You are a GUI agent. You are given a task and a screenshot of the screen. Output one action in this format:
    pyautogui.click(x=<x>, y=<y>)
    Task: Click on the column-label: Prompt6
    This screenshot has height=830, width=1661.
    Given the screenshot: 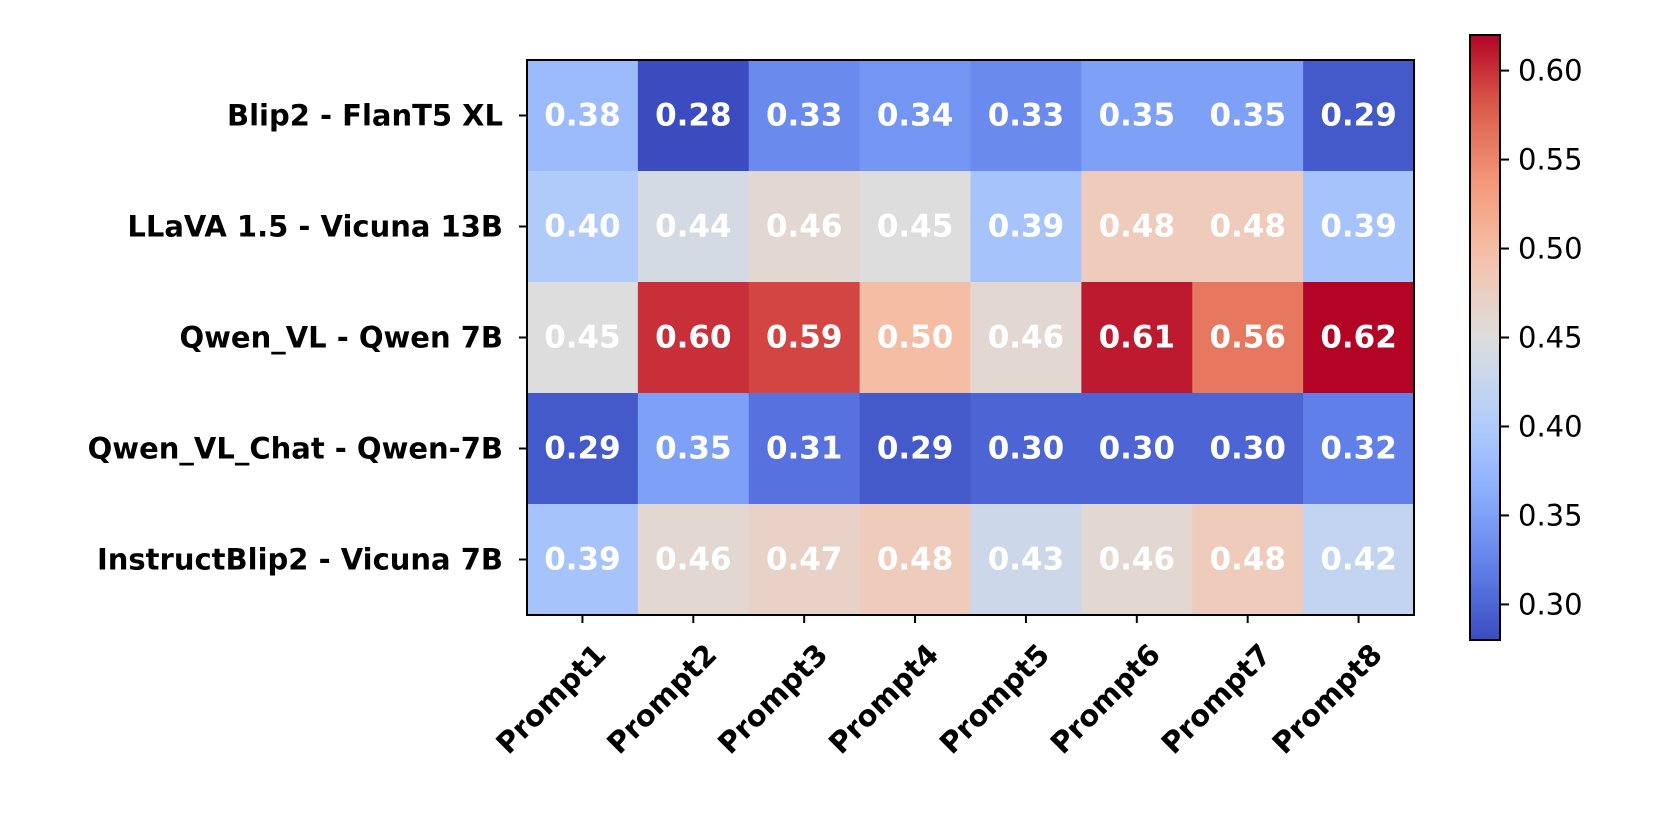 What is the action you would take?
    pyautogui.click(x=1105, y=698)
    